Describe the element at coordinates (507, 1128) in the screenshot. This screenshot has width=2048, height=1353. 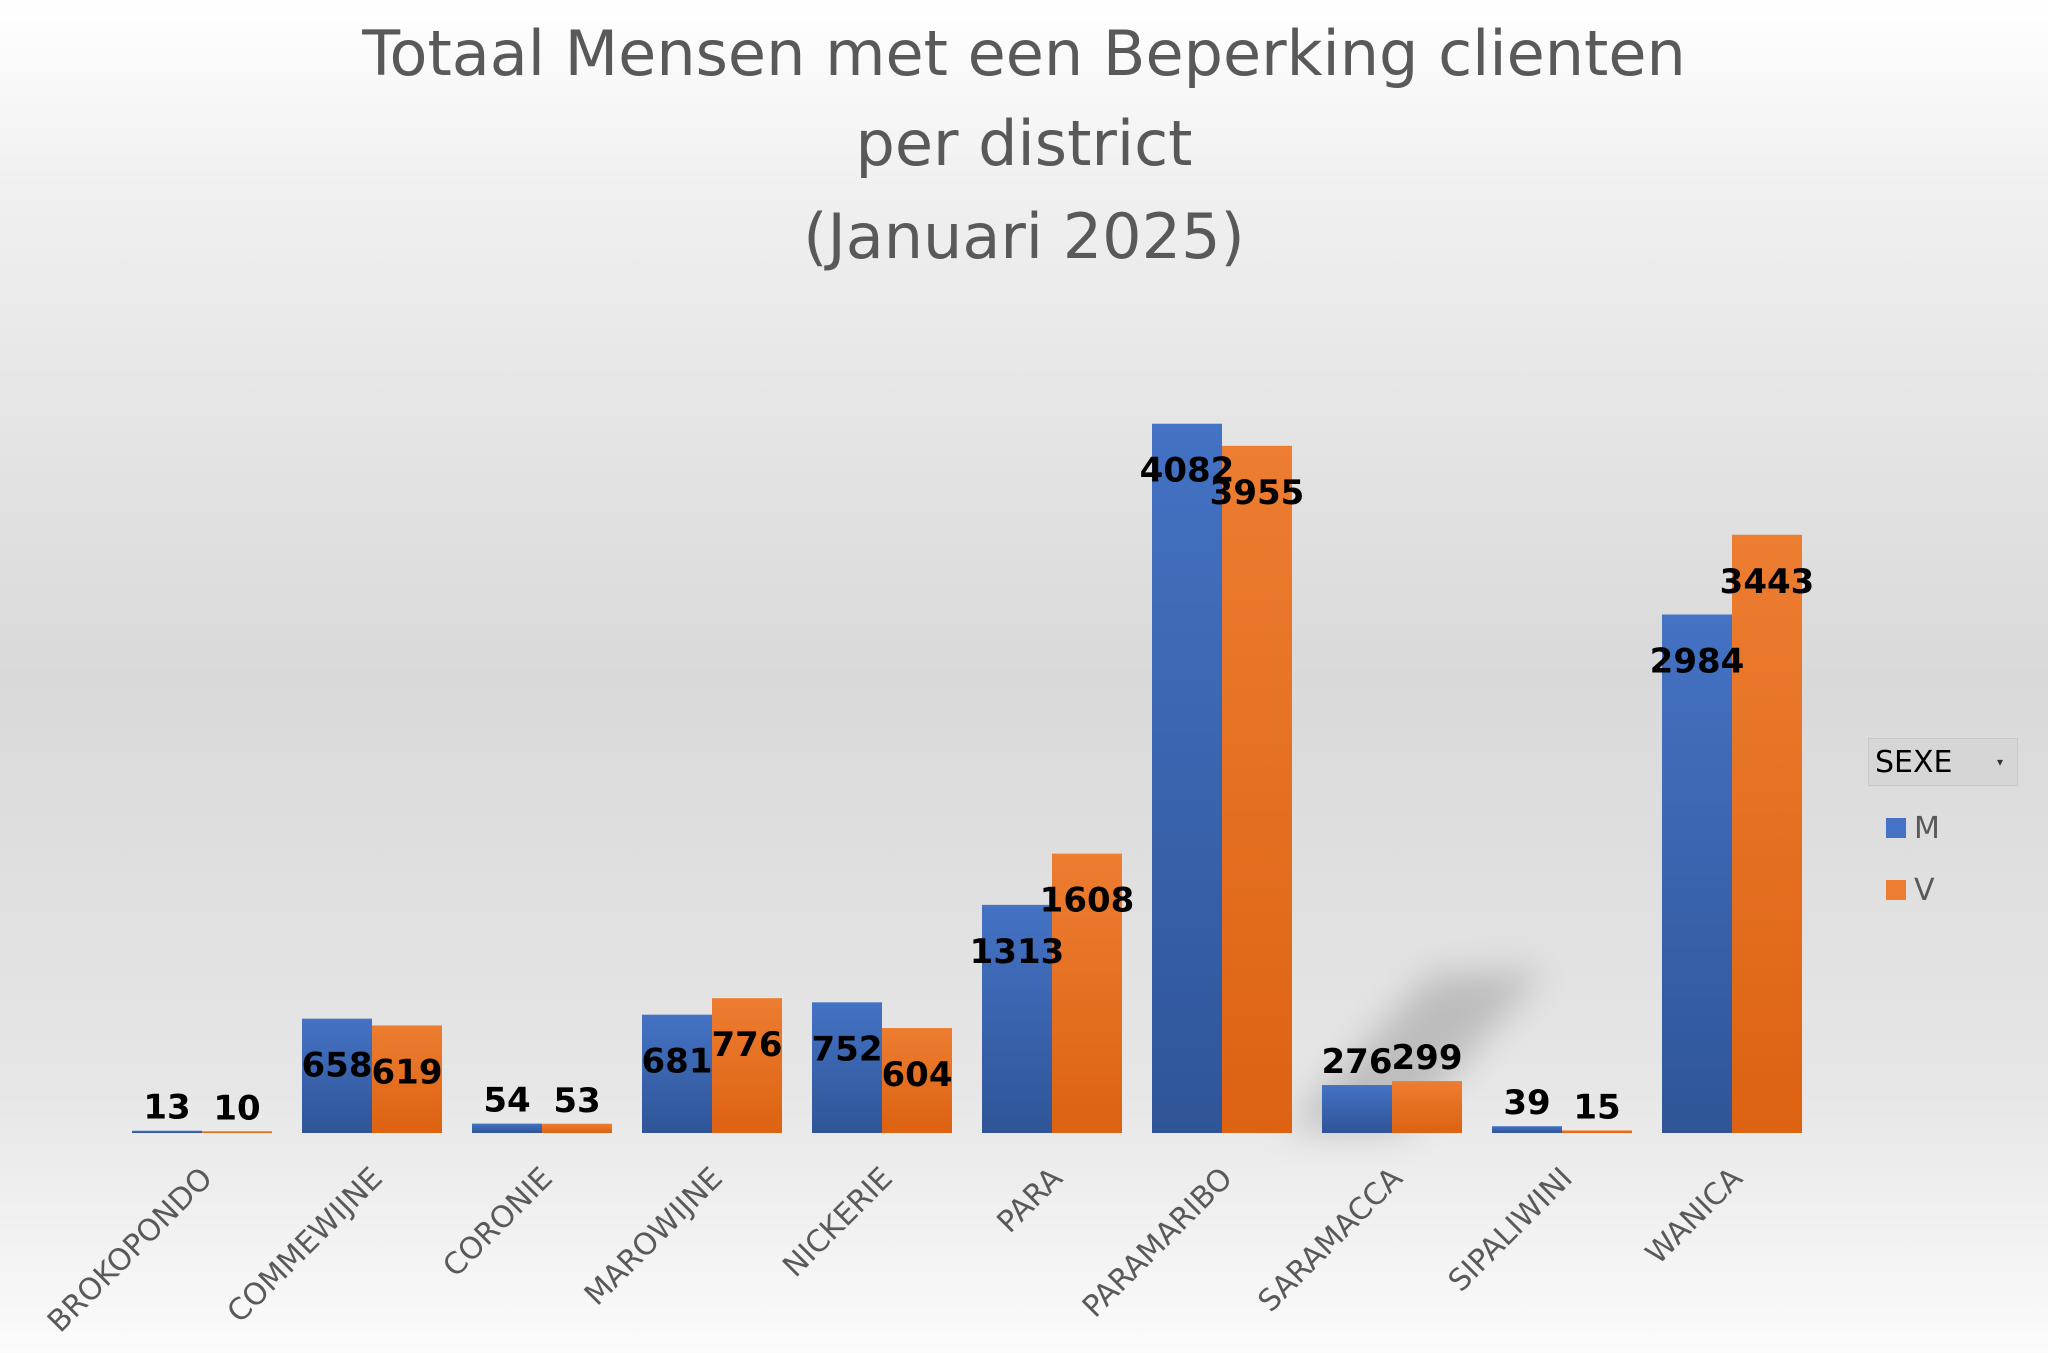
I see `bar-coronie-m` at that location.